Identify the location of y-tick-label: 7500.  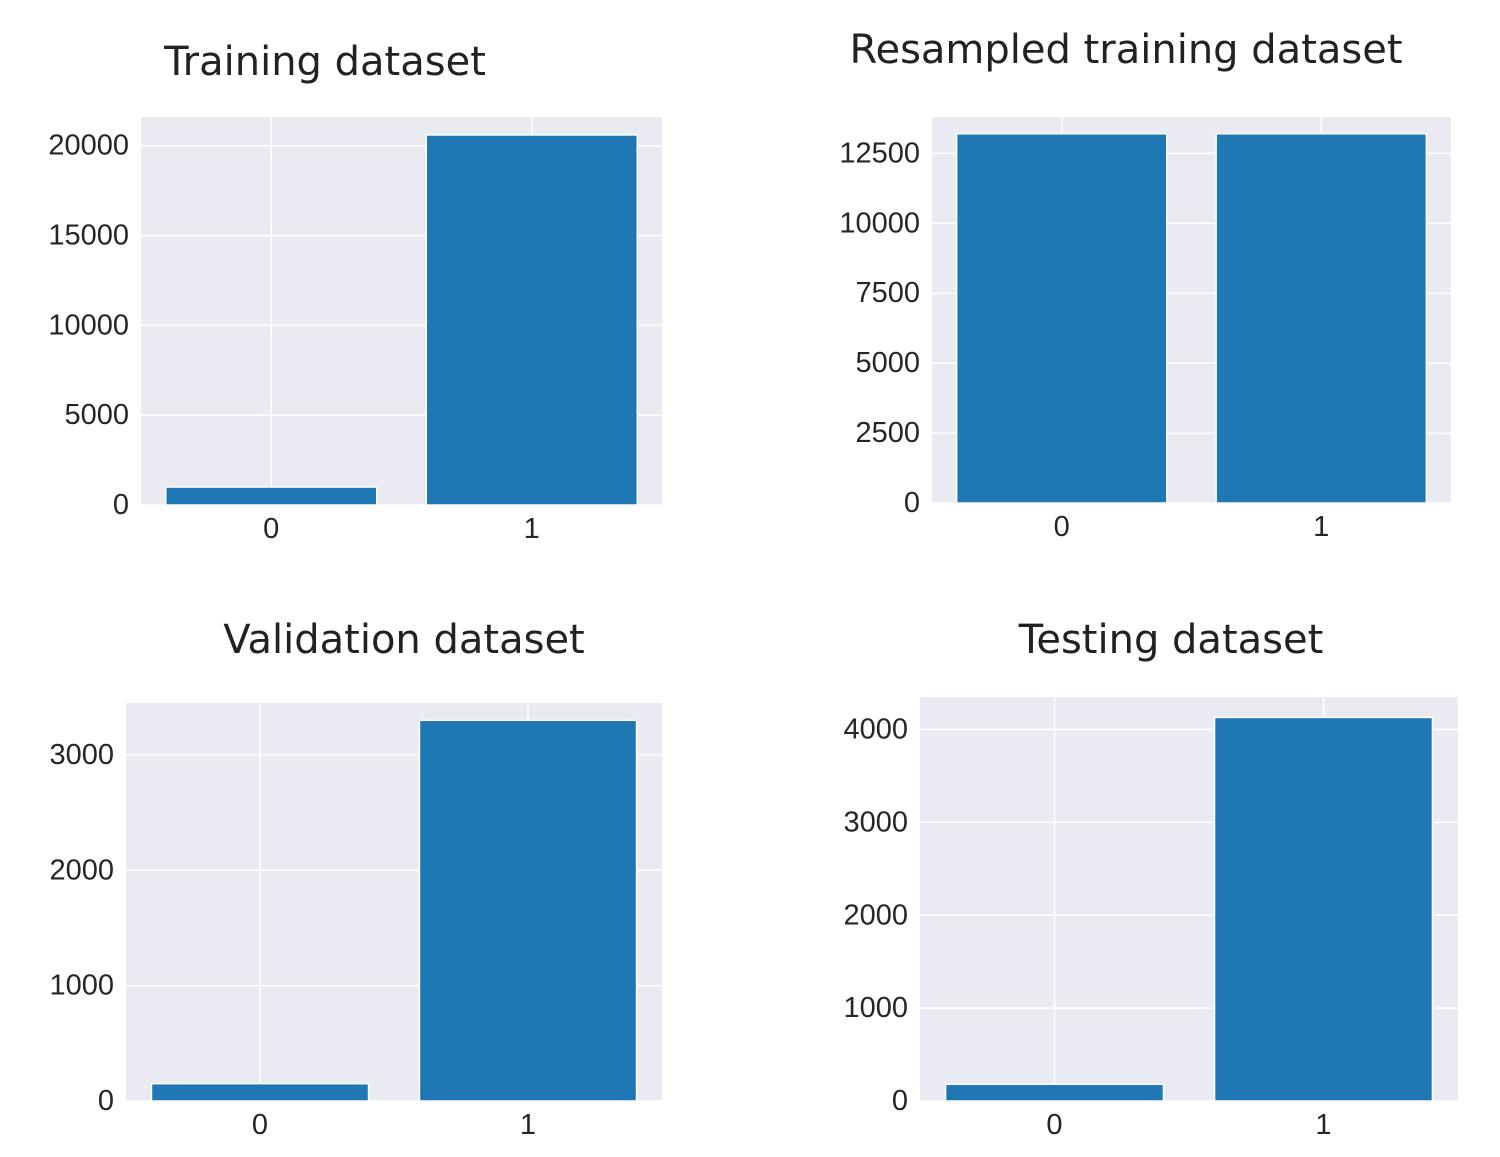
(887, 293).